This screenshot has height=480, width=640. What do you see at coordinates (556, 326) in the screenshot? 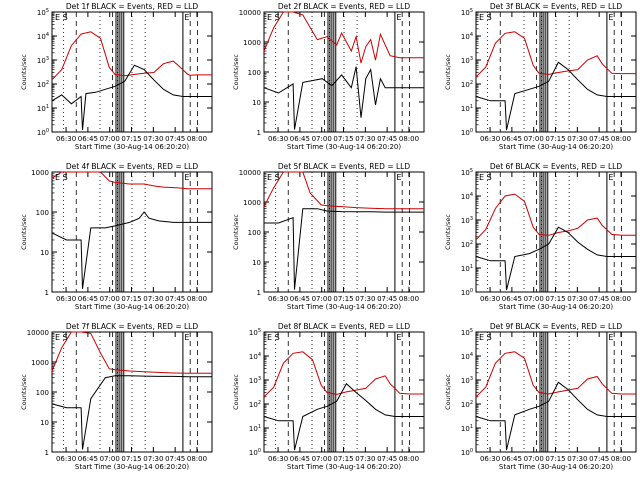
I see `chart-title: Det 9f BLACK = Events, RED = LLD` at bounding box center [556, 326].